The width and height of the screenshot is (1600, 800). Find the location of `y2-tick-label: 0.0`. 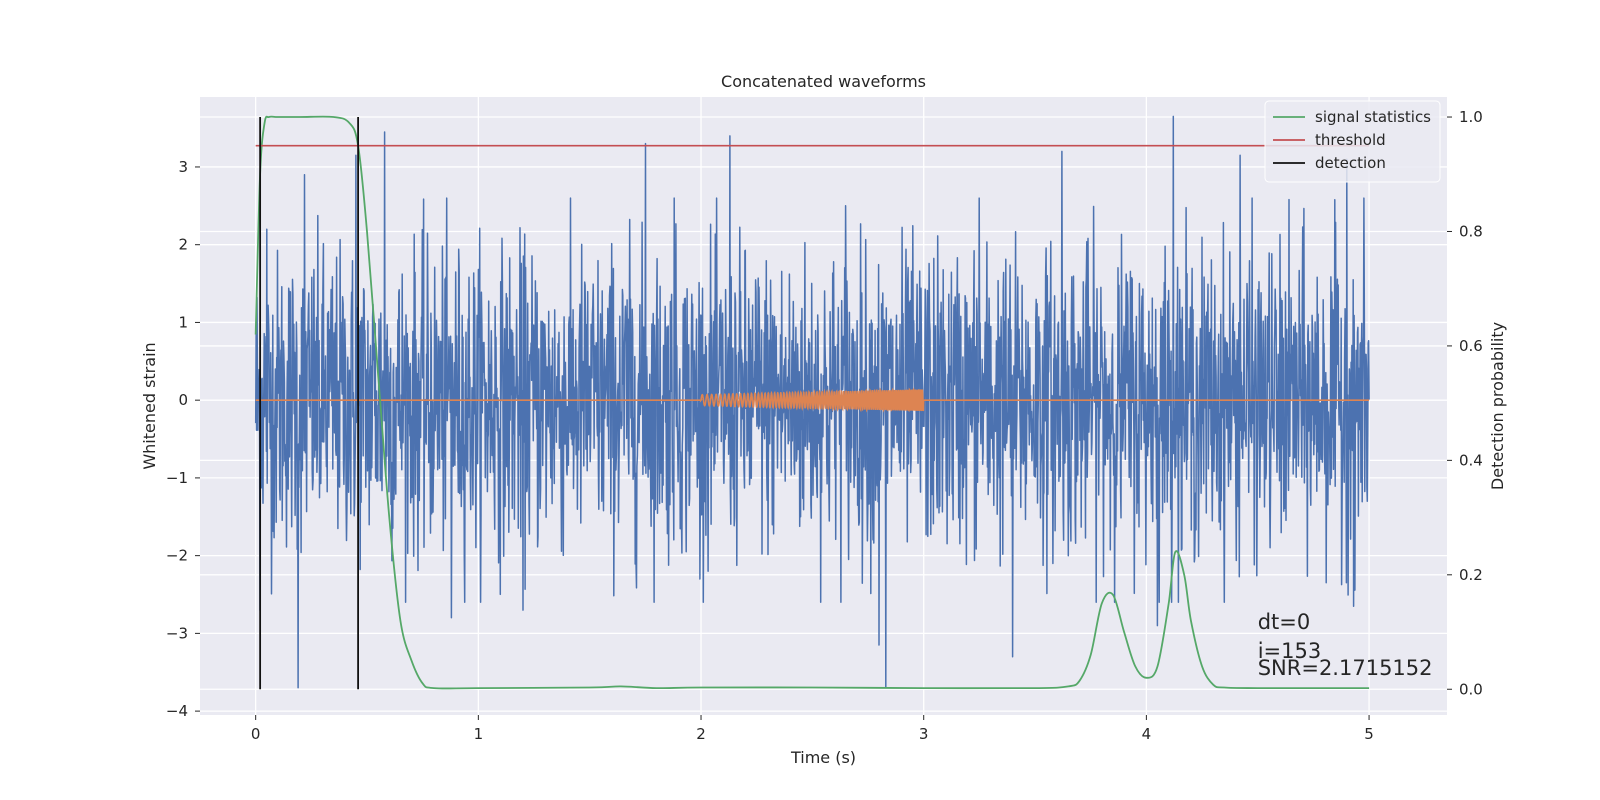

y2-tick-label: 0.0 is located at coordinates (1471, 689).